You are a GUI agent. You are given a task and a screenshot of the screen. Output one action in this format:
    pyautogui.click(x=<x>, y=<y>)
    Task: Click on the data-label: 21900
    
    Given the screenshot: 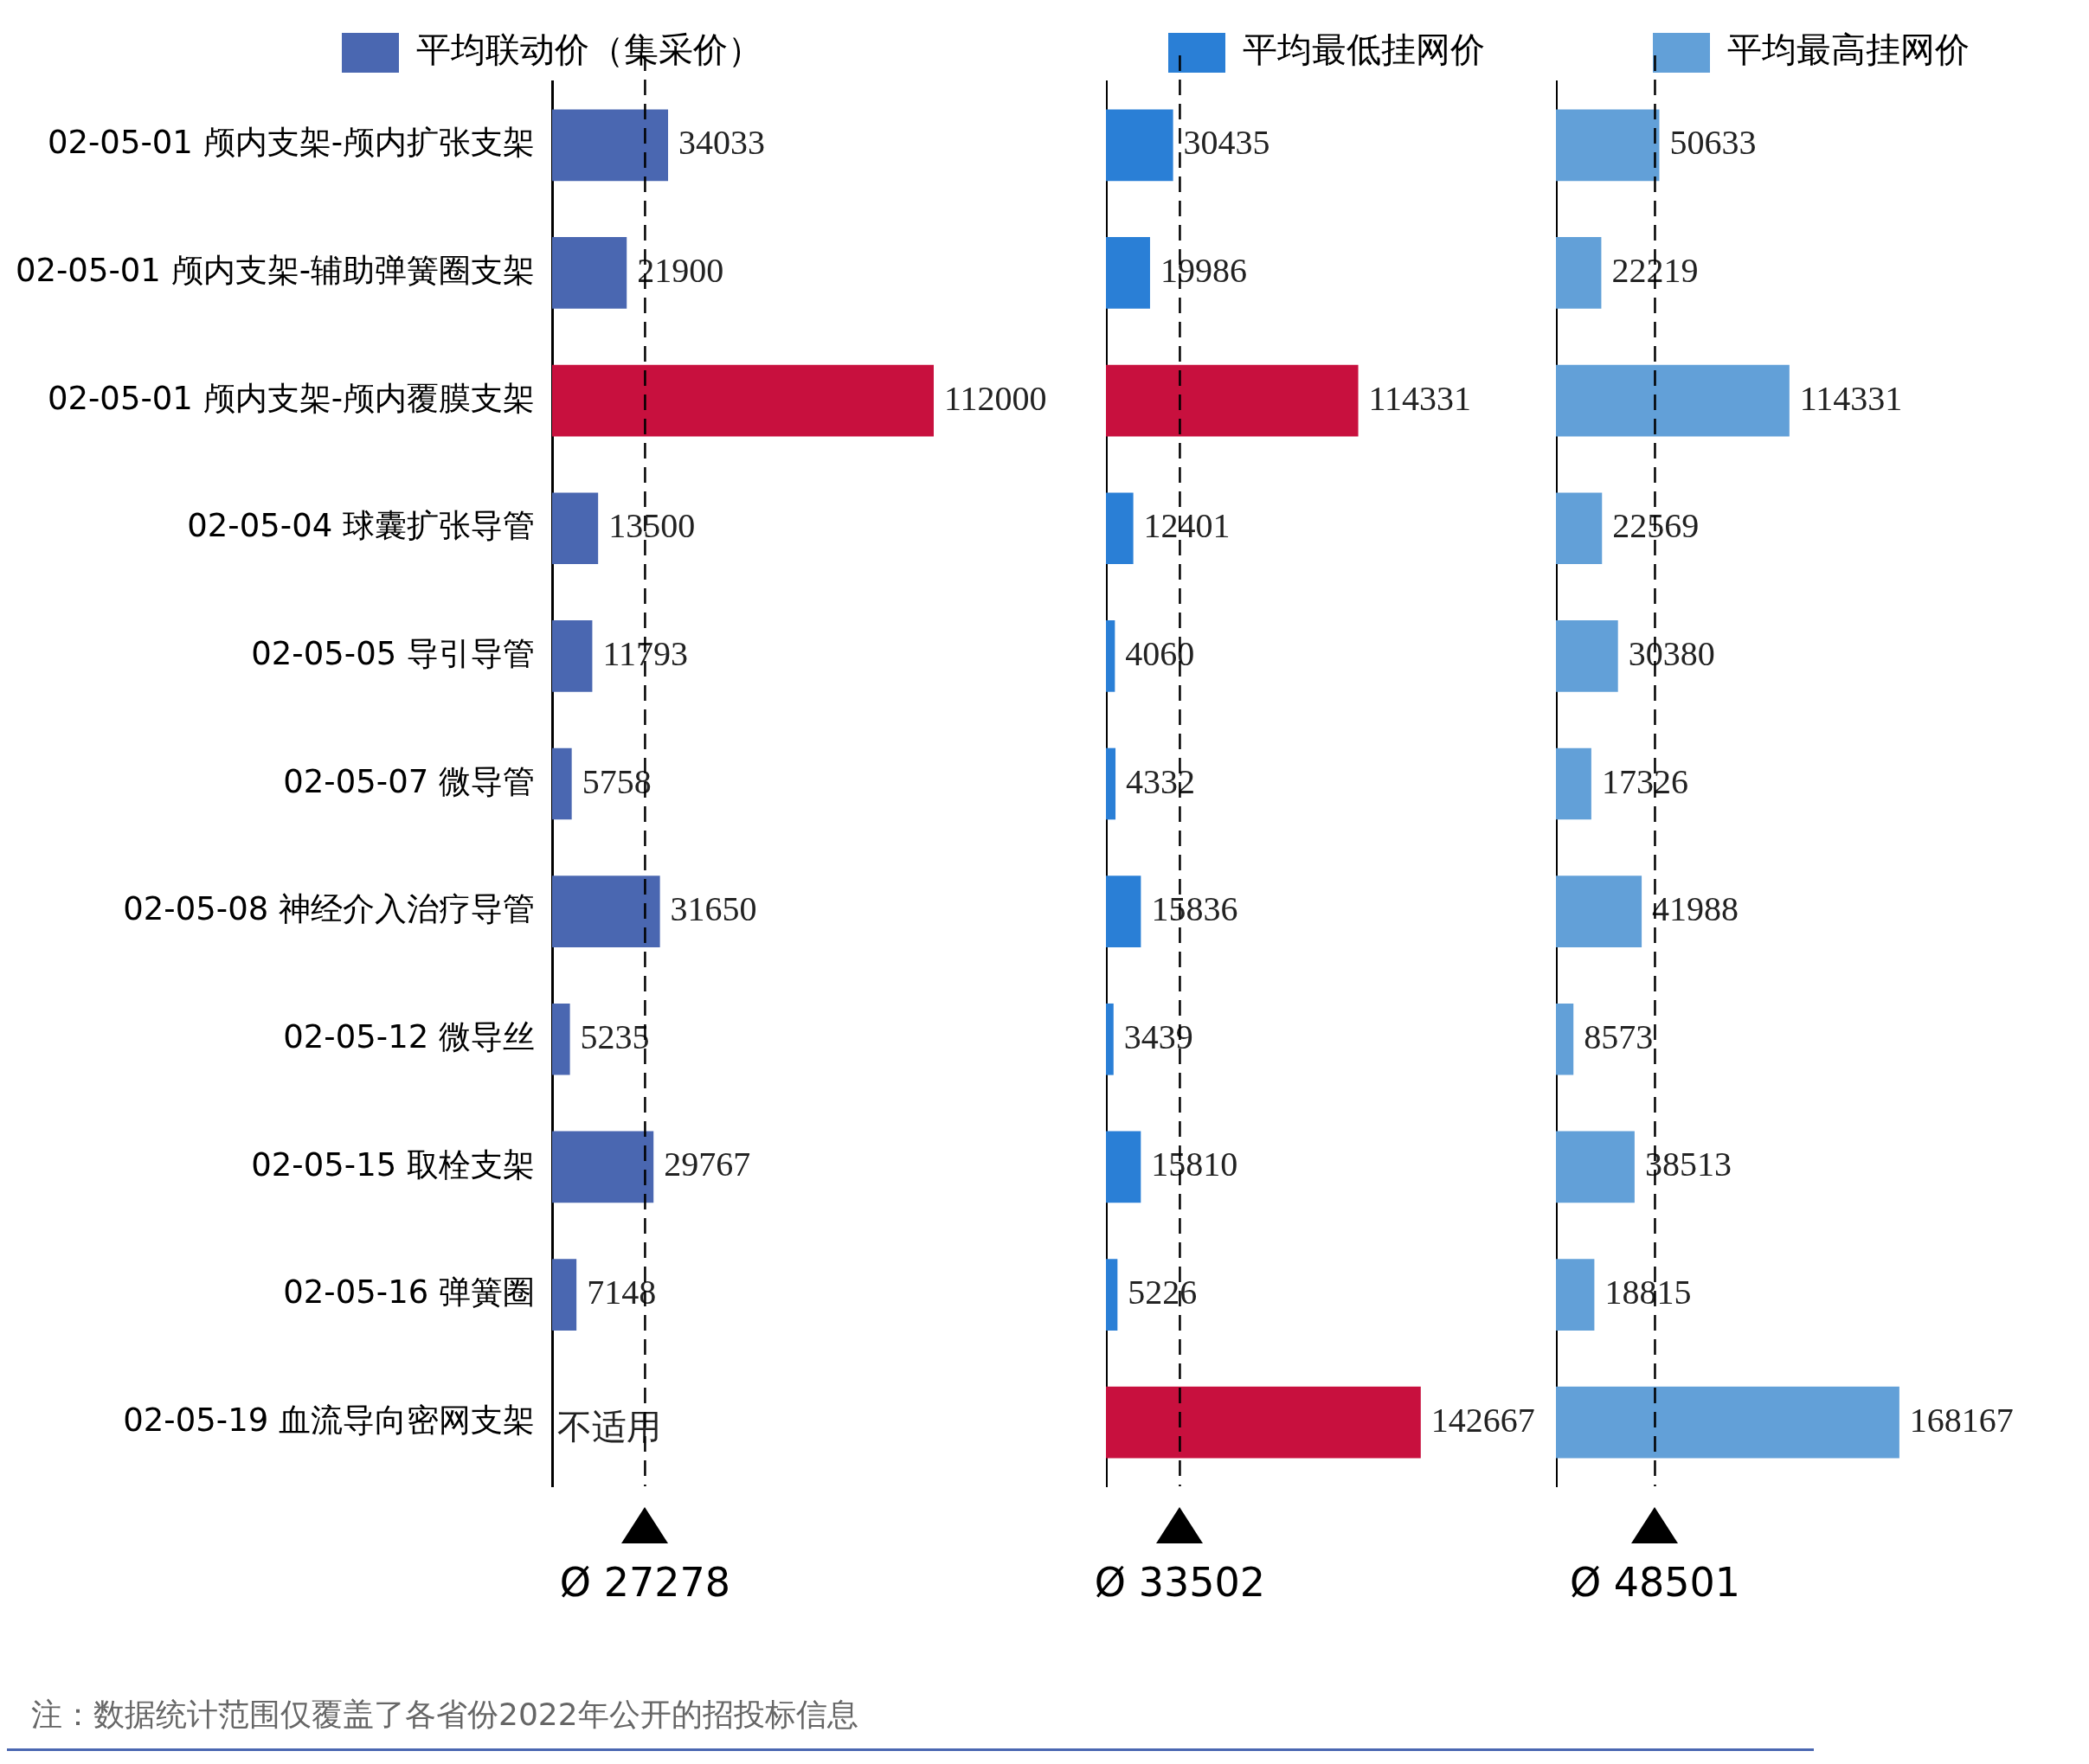 What is the action you would take?
    pyautogui.click(x=680, y=270)
    